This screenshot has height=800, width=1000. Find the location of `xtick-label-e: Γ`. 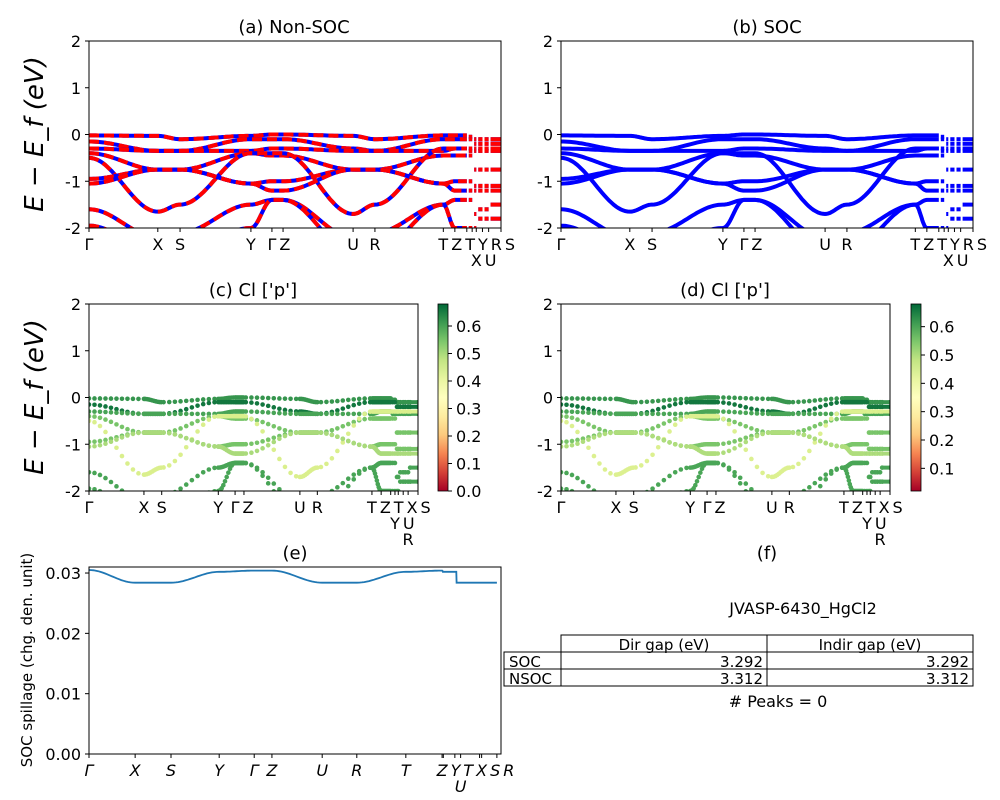

xtick-label-e: Γ is located at coordinates (90, 770).